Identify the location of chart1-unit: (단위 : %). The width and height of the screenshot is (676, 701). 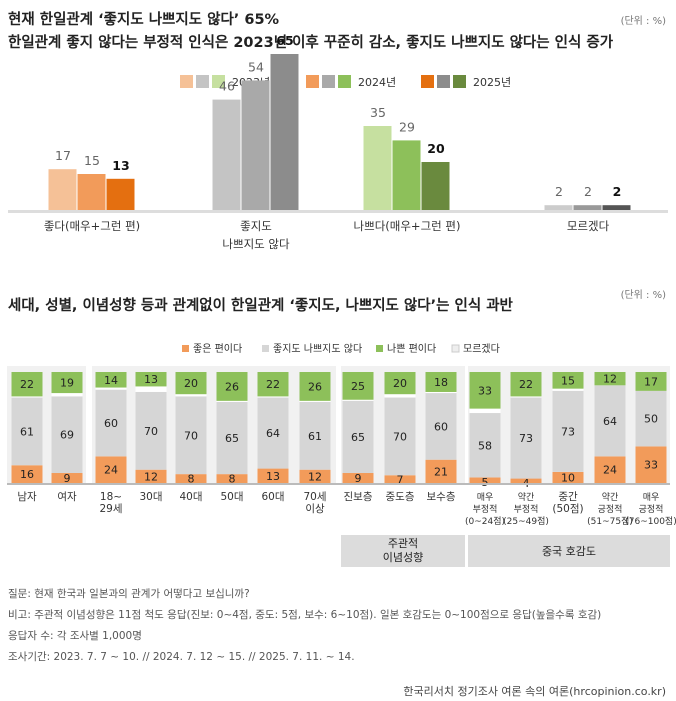
(643, 21).